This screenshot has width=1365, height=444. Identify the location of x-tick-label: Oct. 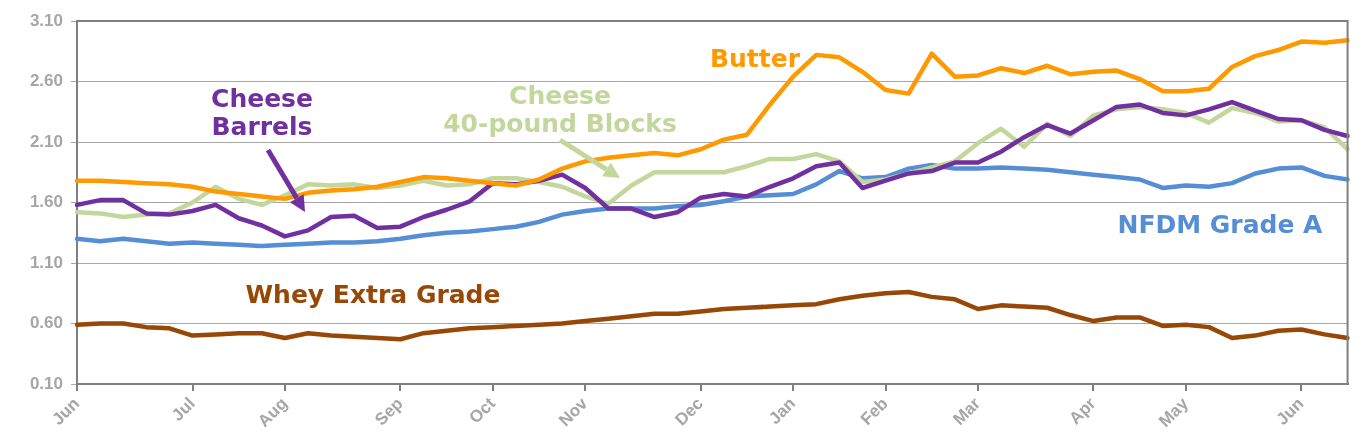
(482, 410).